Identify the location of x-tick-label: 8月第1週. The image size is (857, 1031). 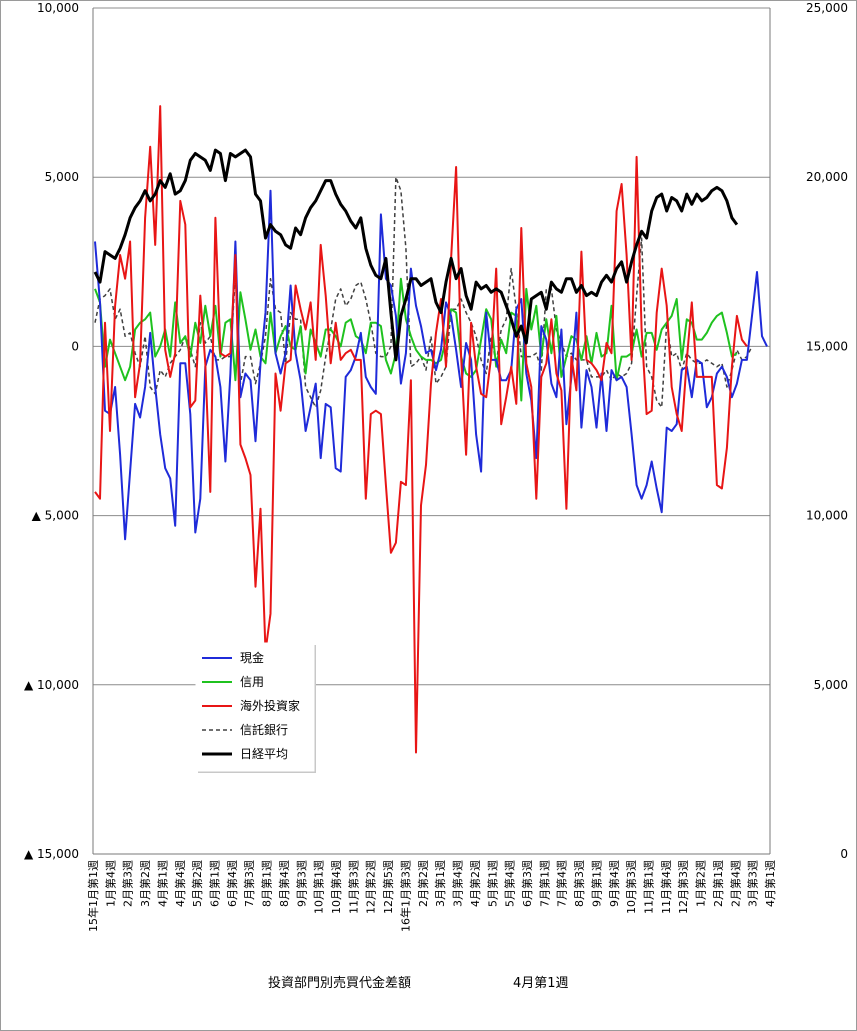
(267, 883).